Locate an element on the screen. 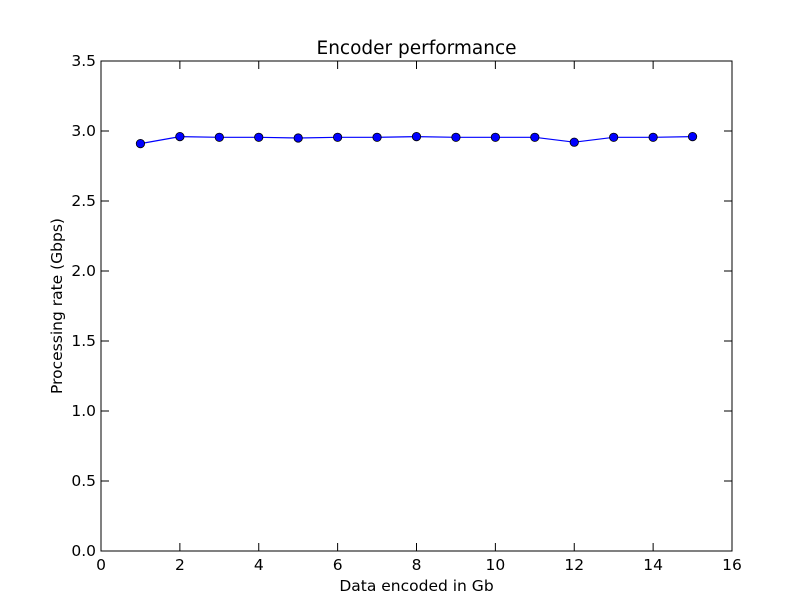 Image resolution: width=812 pixels, height=612 pixels. chart-title: Encoder performance is located at coordinates (417, 48).